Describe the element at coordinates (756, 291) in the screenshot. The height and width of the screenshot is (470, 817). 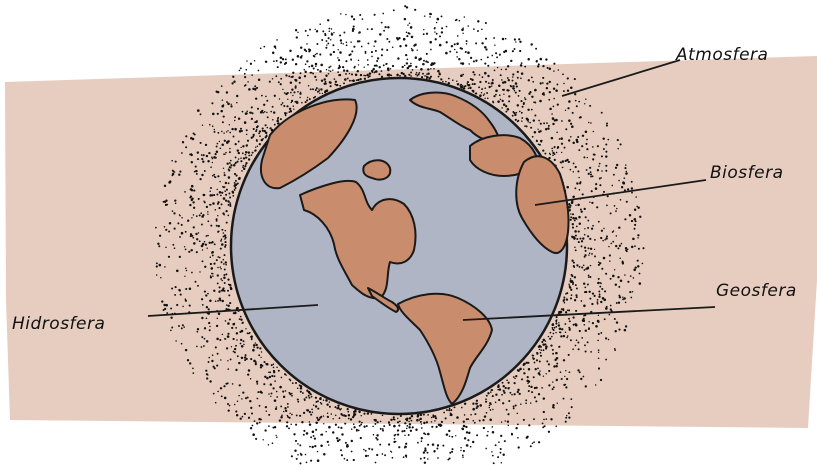
I see `label-geosfera: Geosfera` at that location.